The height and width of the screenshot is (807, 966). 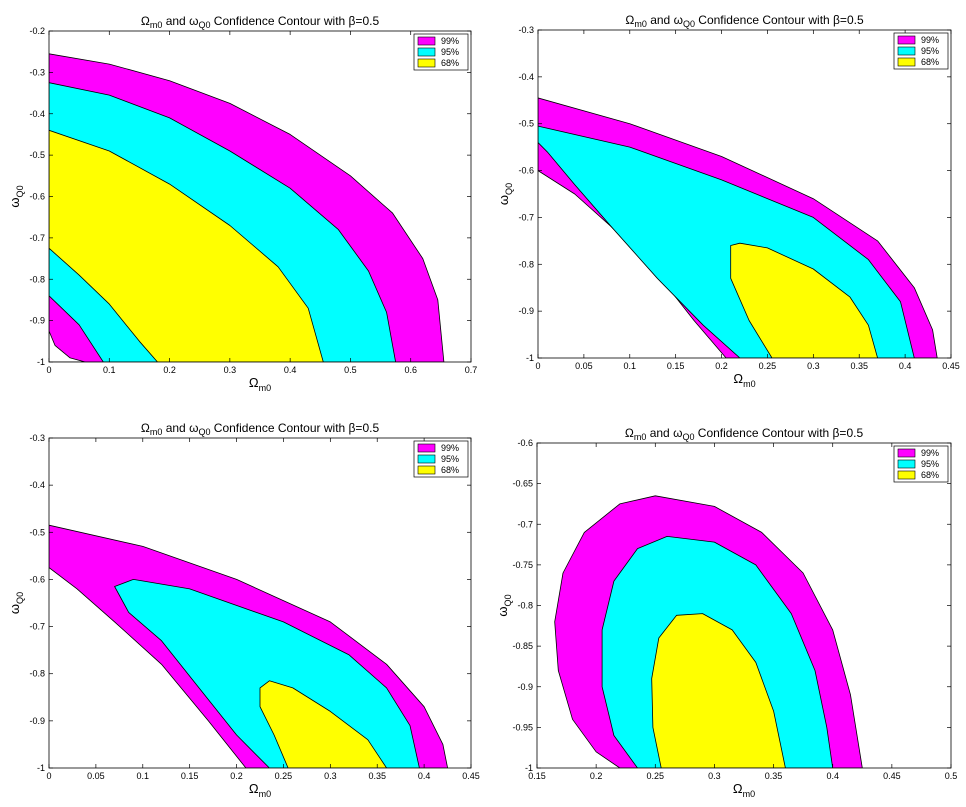 I want to click on contour-regions, so click(x=708, y=631).